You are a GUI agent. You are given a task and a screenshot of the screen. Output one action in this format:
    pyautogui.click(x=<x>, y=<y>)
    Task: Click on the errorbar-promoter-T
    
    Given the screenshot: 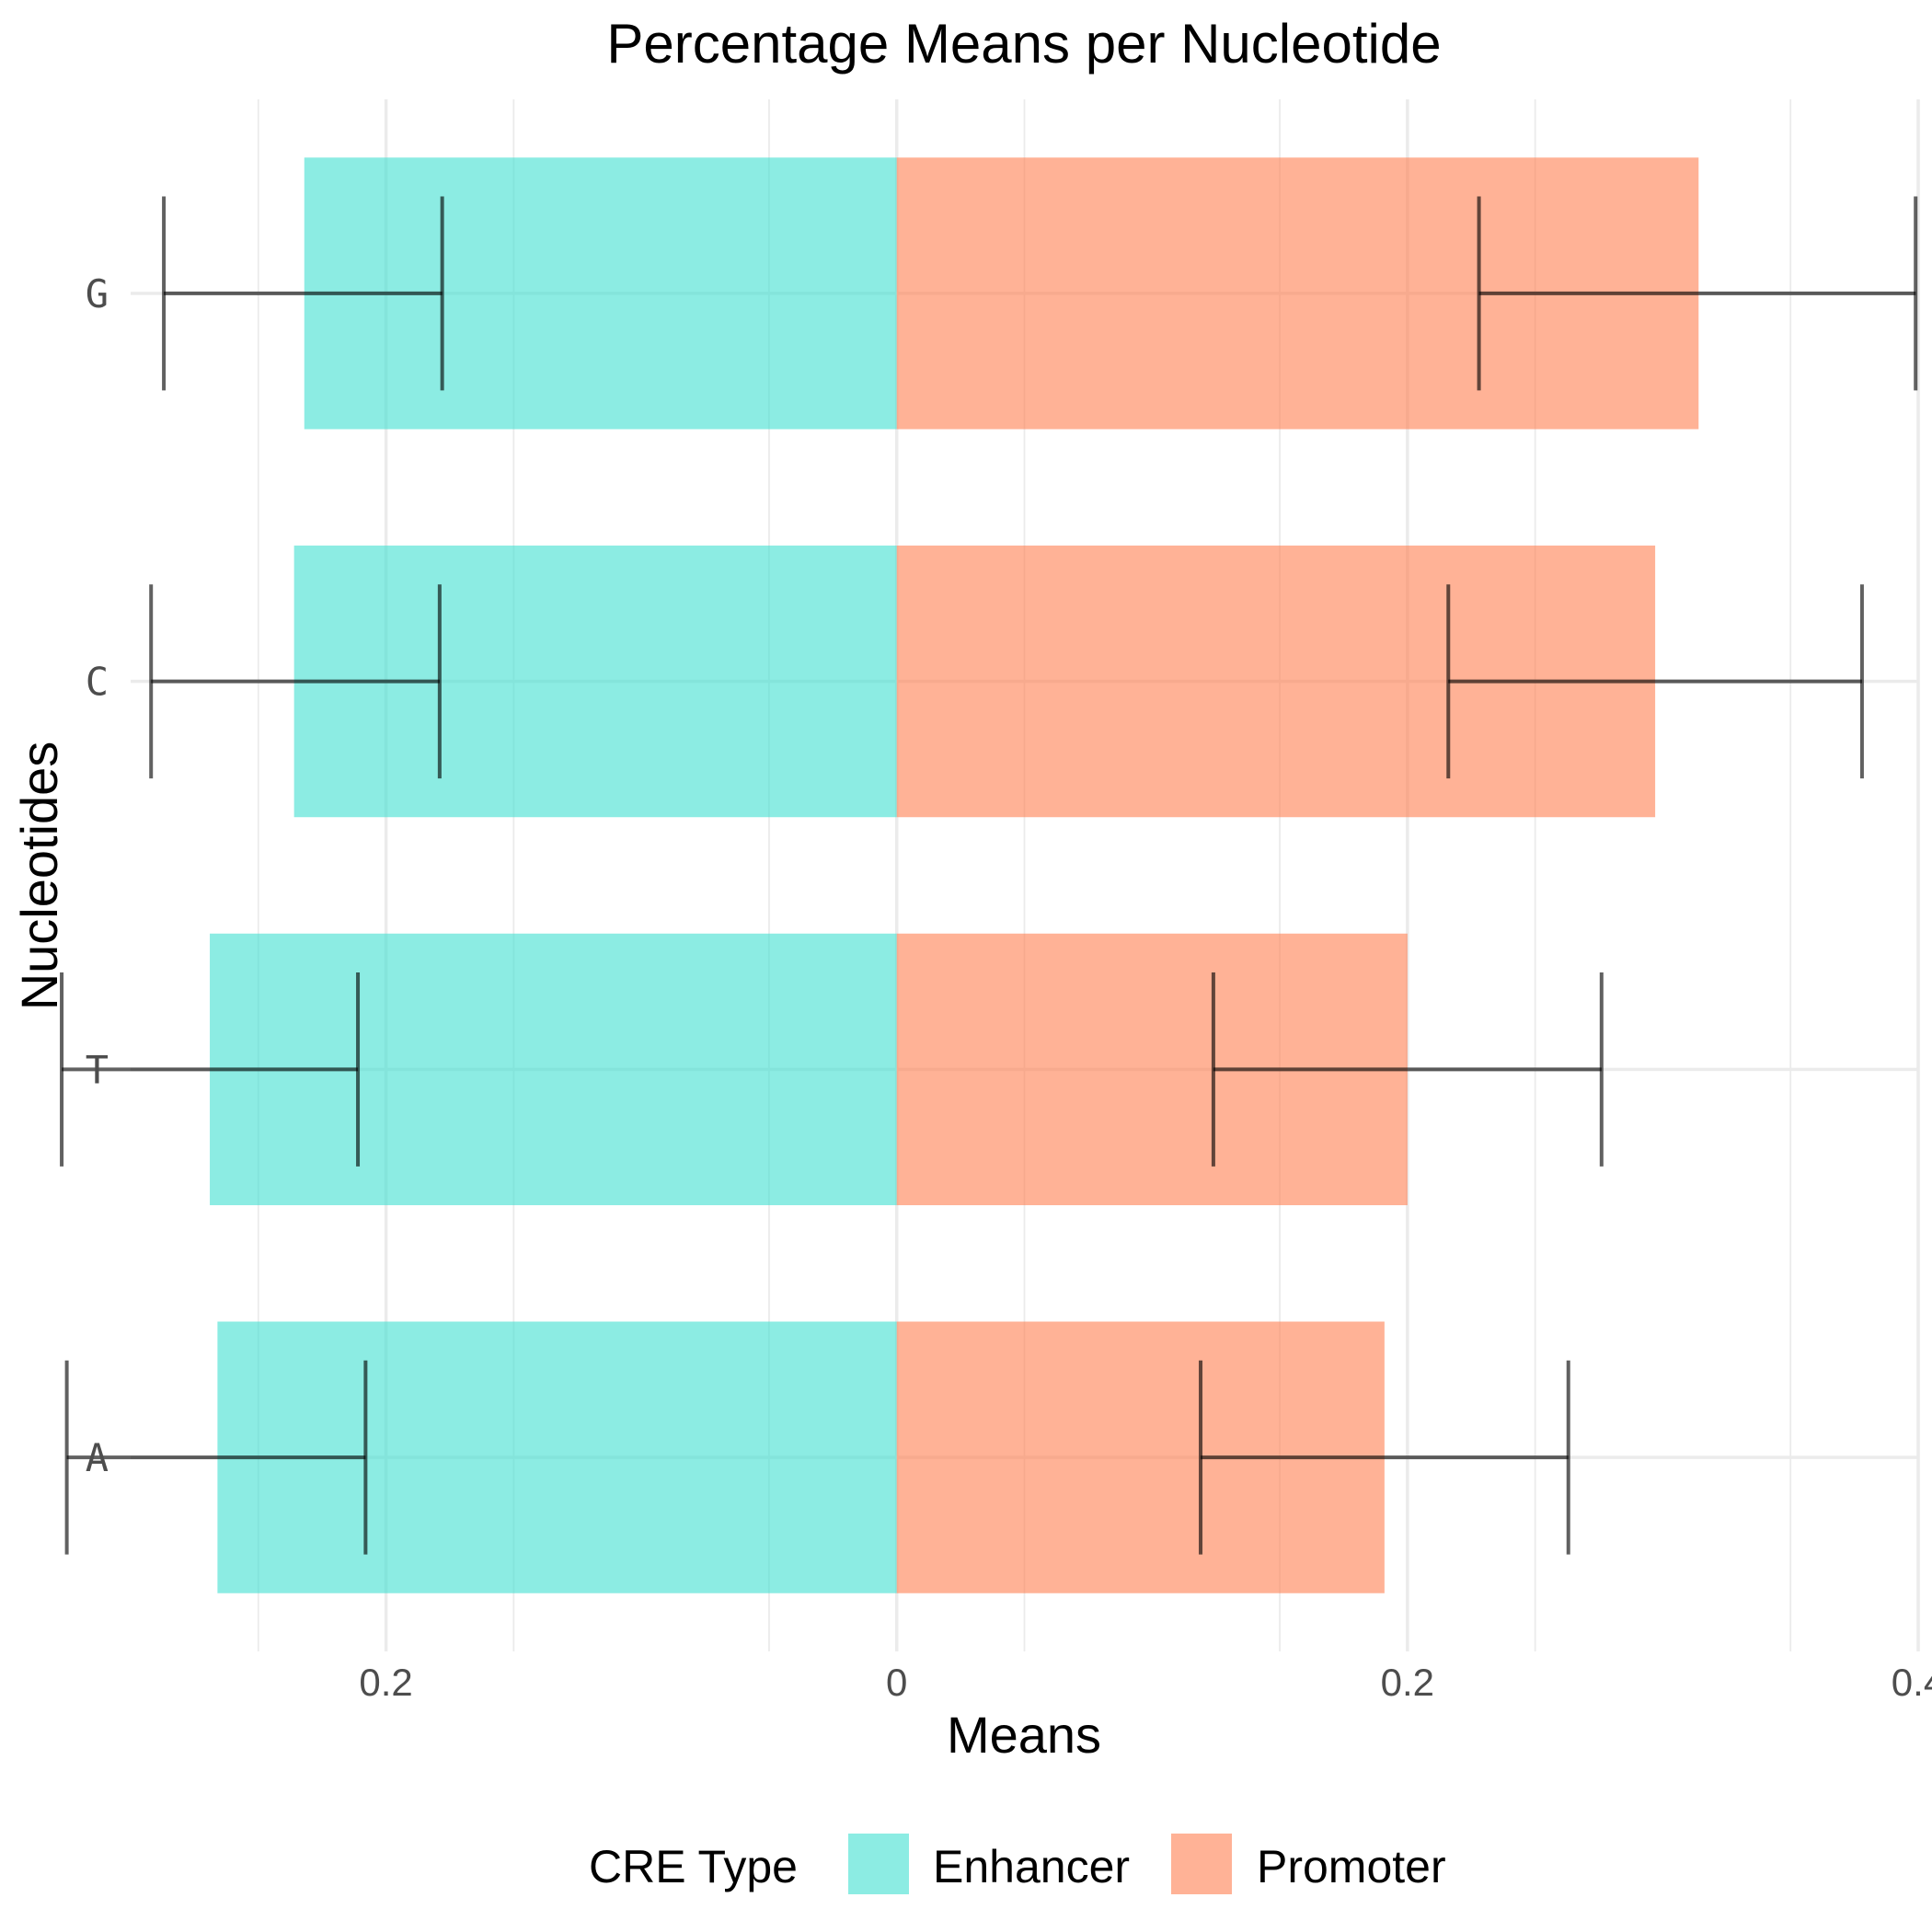 What is the action you would take?
    pyautogui.click(x=1407, y=1069)
    